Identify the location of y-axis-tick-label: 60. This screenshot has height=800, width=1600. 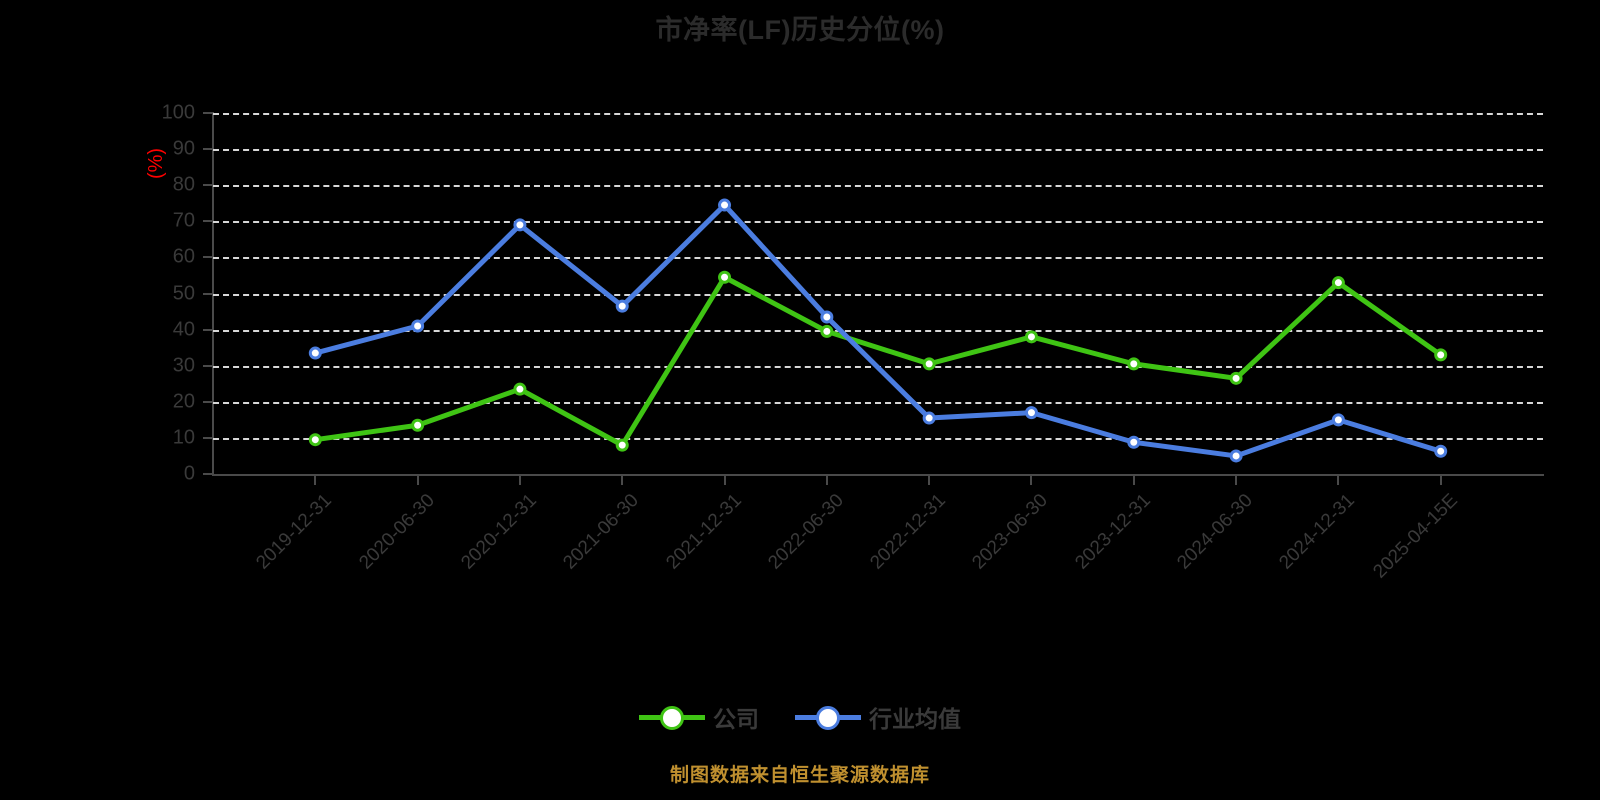
(183, 256).